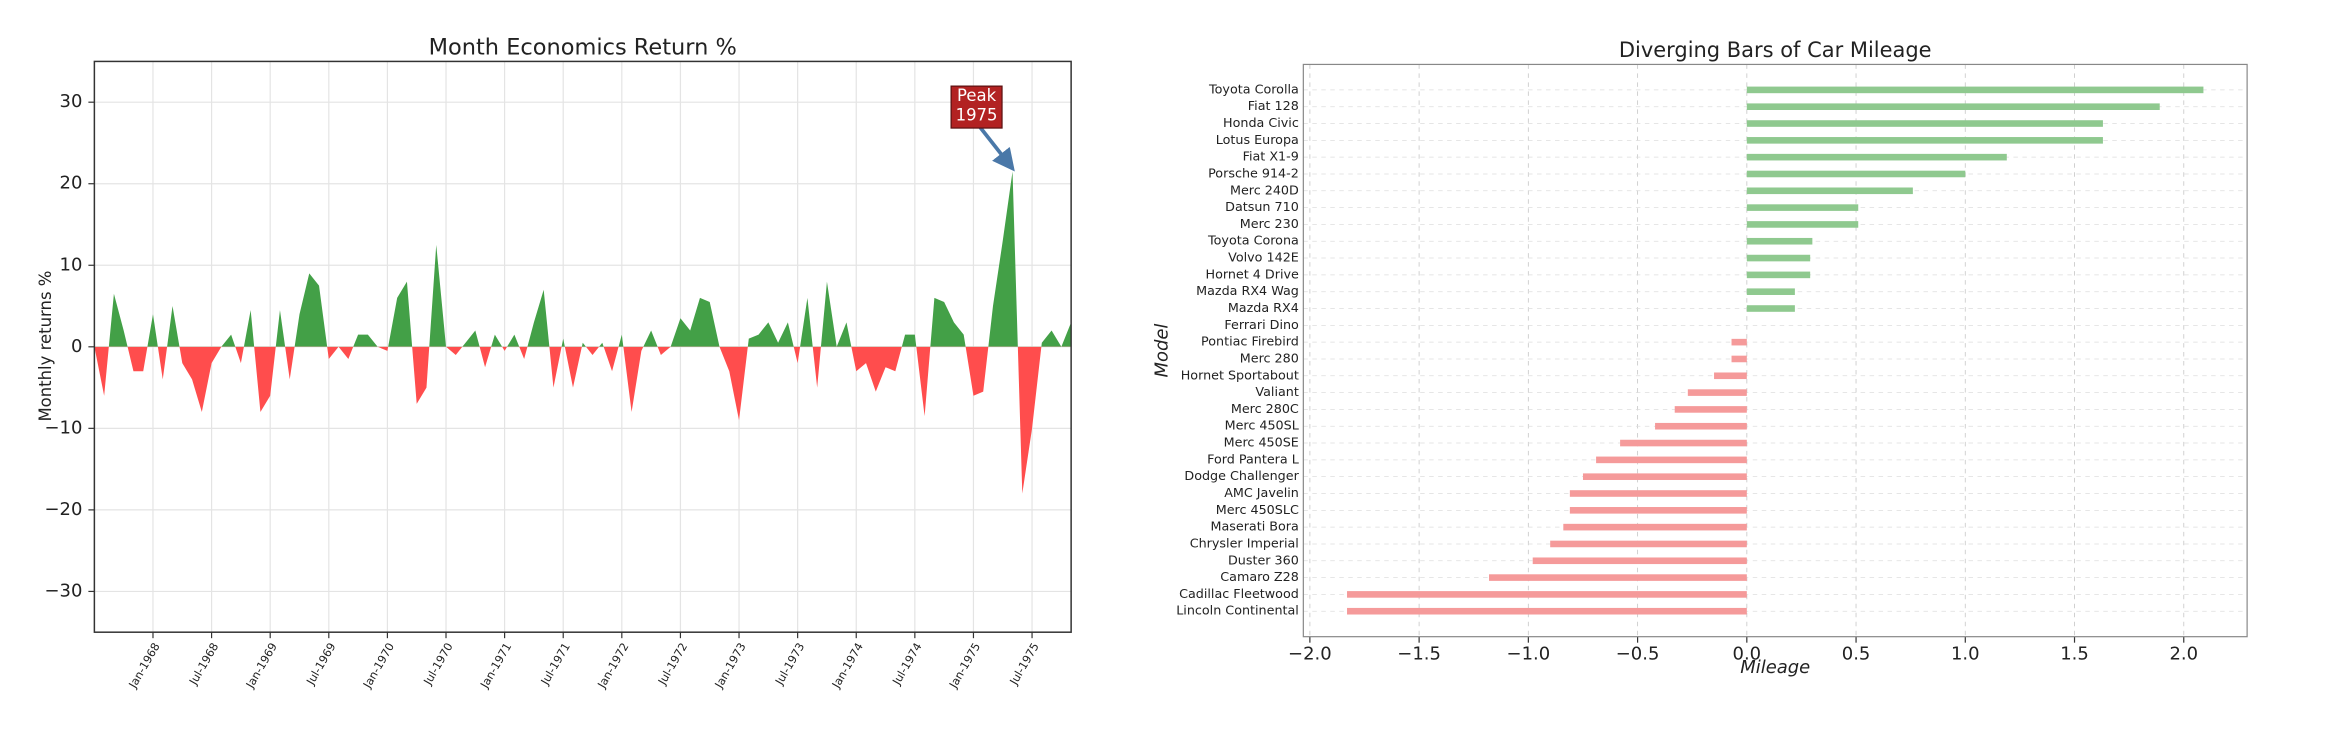  Describe the element at coordinates (1263, 560) in the screenshot. I see `y-tick-label: Duster 360` at that location.